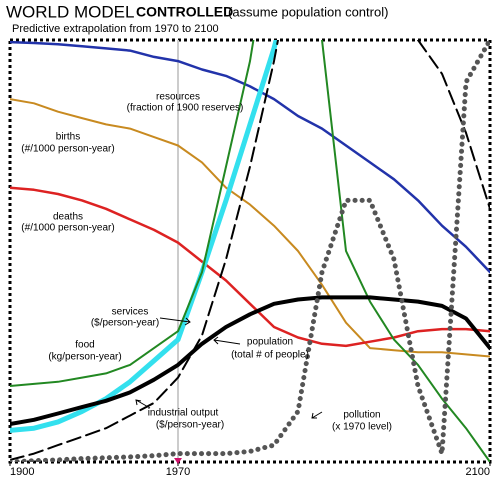  I want to click on x-tick-label: 2100, so click(478, 472).